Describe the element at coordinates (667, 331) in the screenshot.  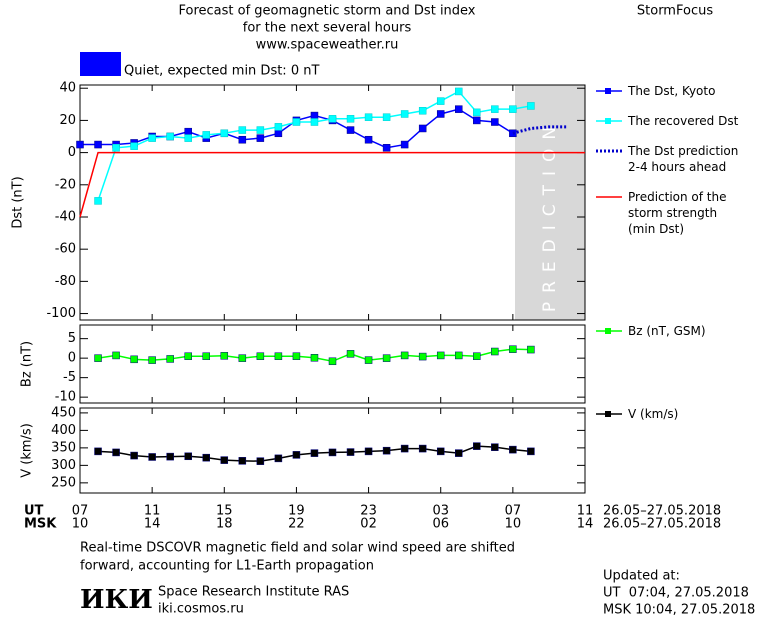
I see `legend-label: Bz (nT, GSM)` at that location.